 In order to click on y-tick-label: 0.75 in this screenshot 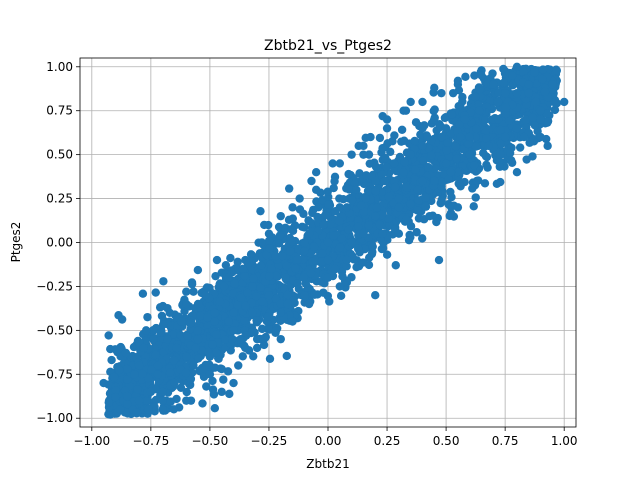, I will do `click(59, 111)`.